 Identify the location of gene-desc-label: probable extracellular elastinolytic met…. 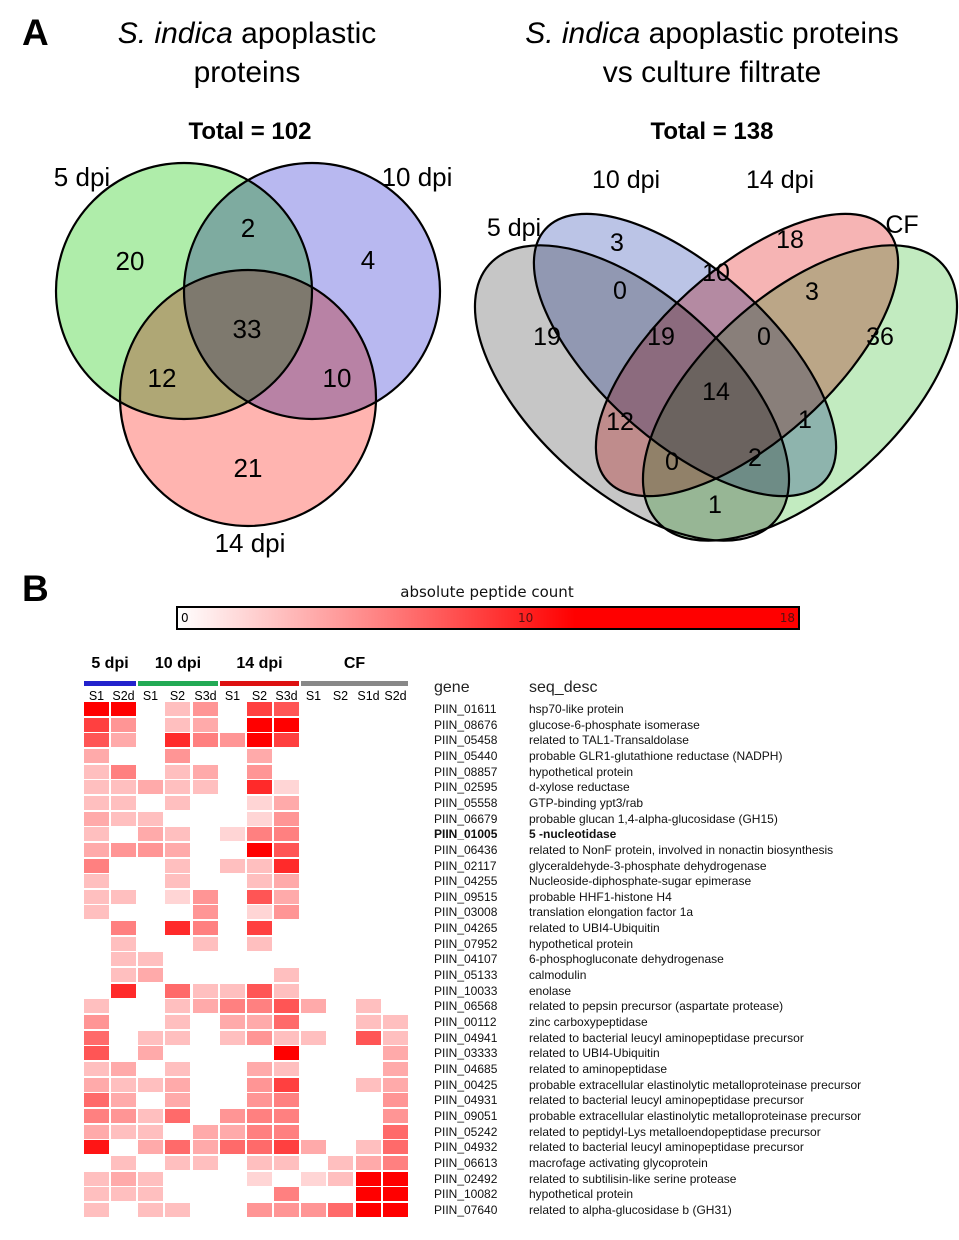
(695, 1085).